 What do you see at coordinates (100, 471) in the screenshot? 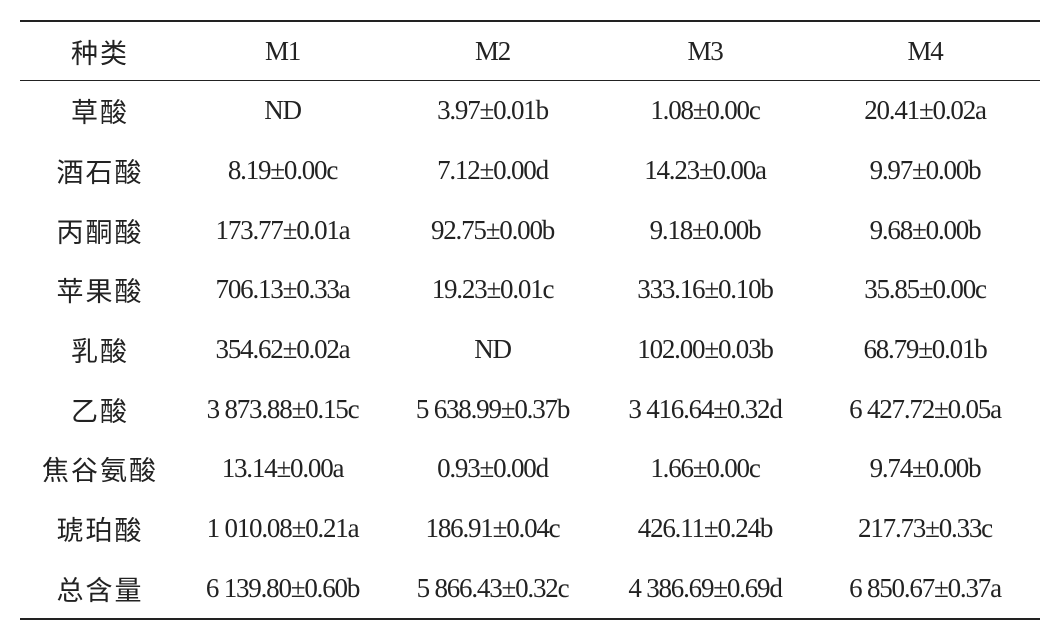
I see `row-label: 焦谷氨酸` at bounding box center [100, 471].